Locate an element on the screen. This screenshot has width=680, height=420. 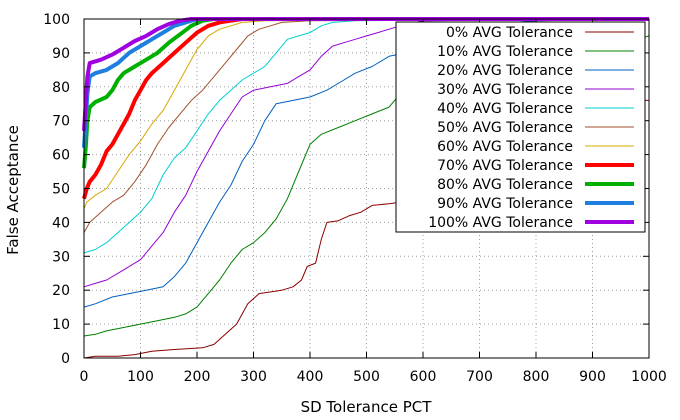
x-tick-label: 800 is located at coordinates (536, 377).